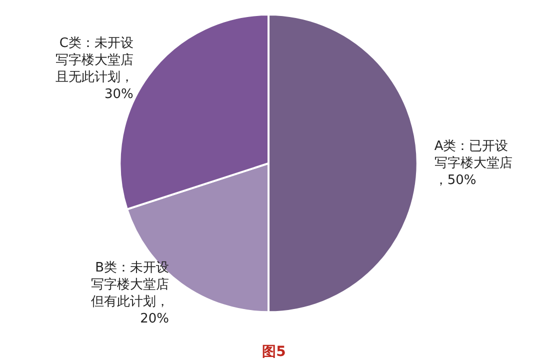 The width and height of the screenshot is (548, 363). What do you see at coordinates (473, 154) in the screenshot?
I see `slice-label: A类：已开设写字楼大堂店` at bounding box center [473, 154].